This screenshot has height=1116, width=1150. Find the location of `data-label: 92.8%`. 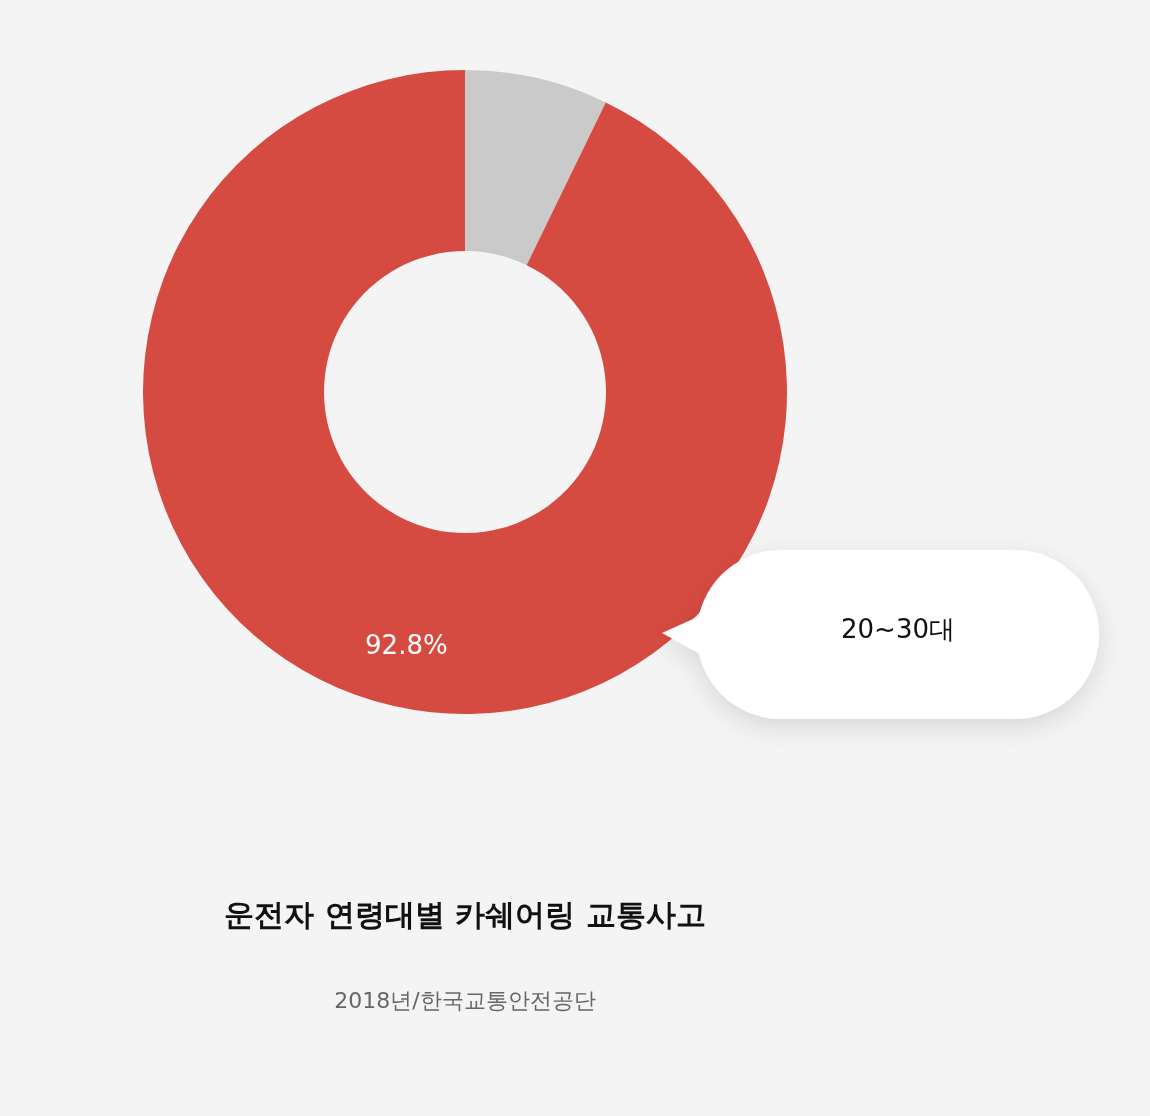

data-label: 92.8% is located at coordinates (406, 645).